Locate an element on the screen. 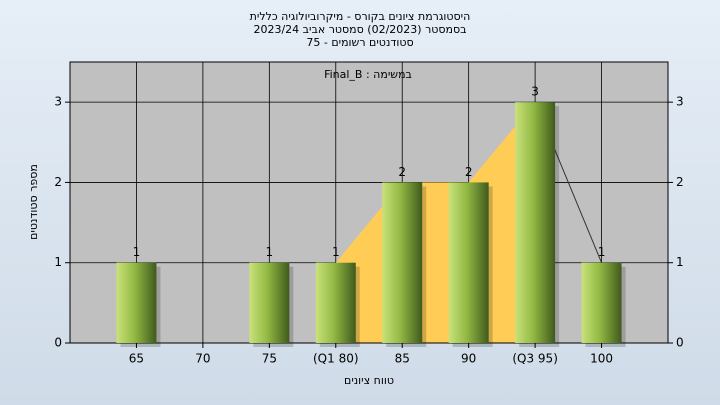  title-line: בסמסטר (02/2023) סמסטר אביב 2023/24 is located at coordinates (359, 29).